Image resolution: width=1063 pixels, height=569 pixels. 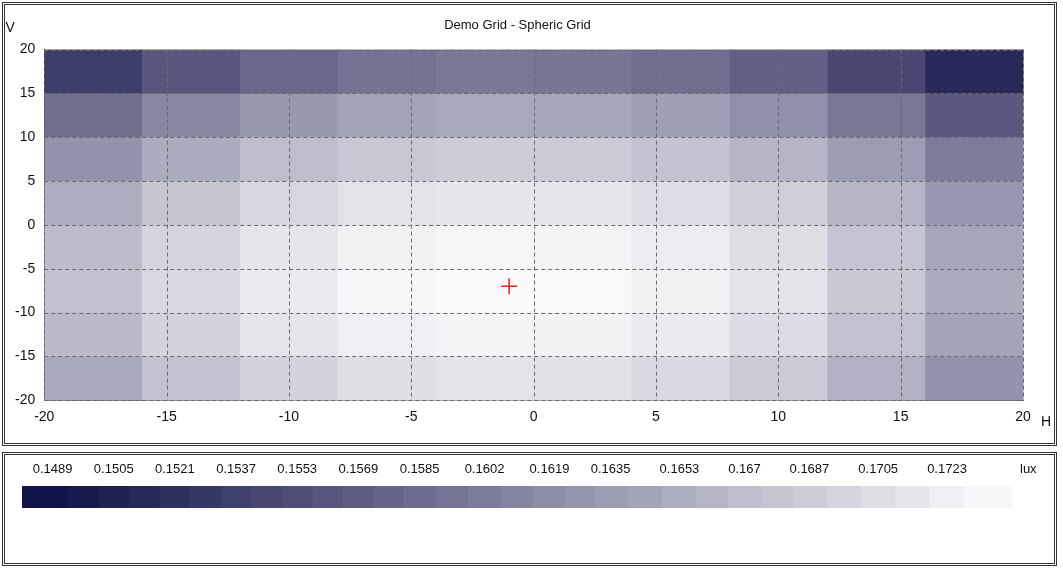 What do you see at coordinates (25, 399) in the screenshot?
I see `y-tick-label: -20` at bounding box center [25, 399].